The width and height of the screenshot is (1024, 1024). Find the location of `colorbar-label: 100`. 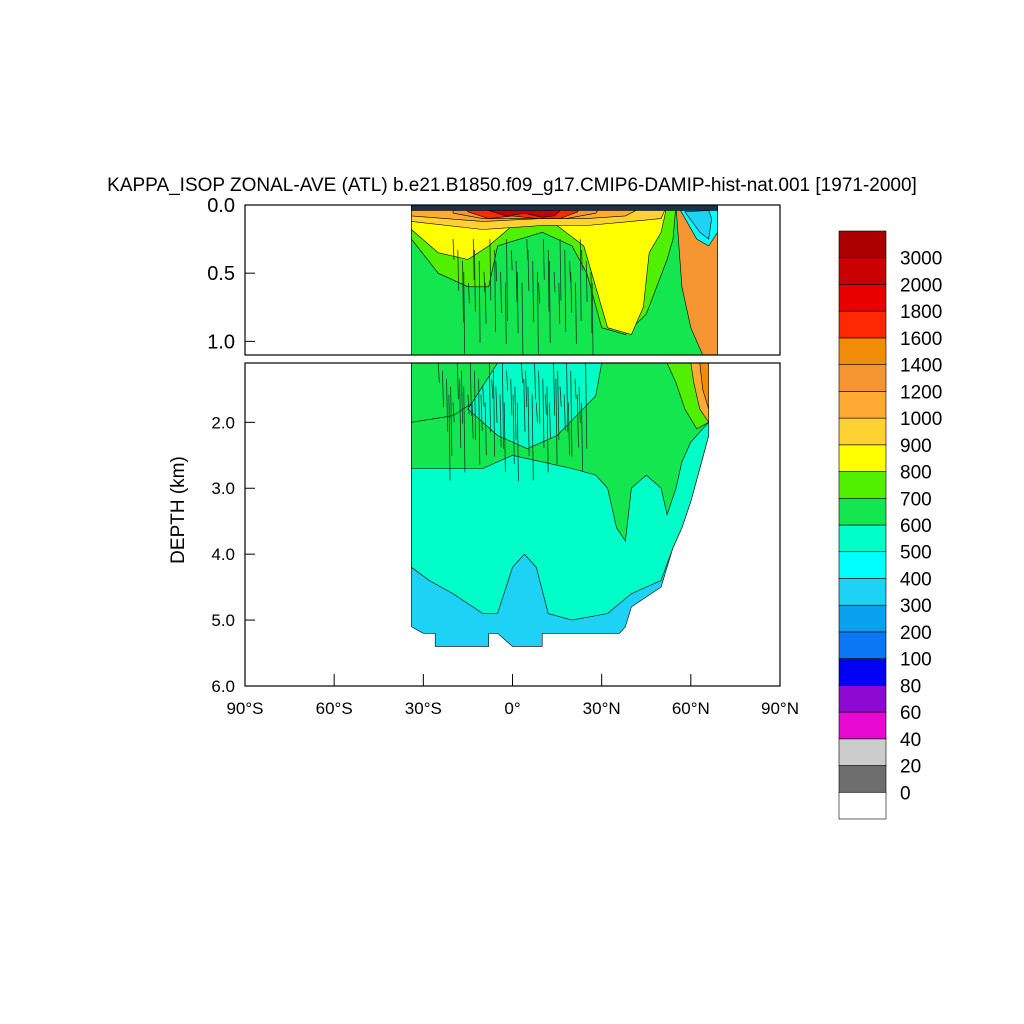

colorbar-label: 100 is located at coordinates (916, 660).